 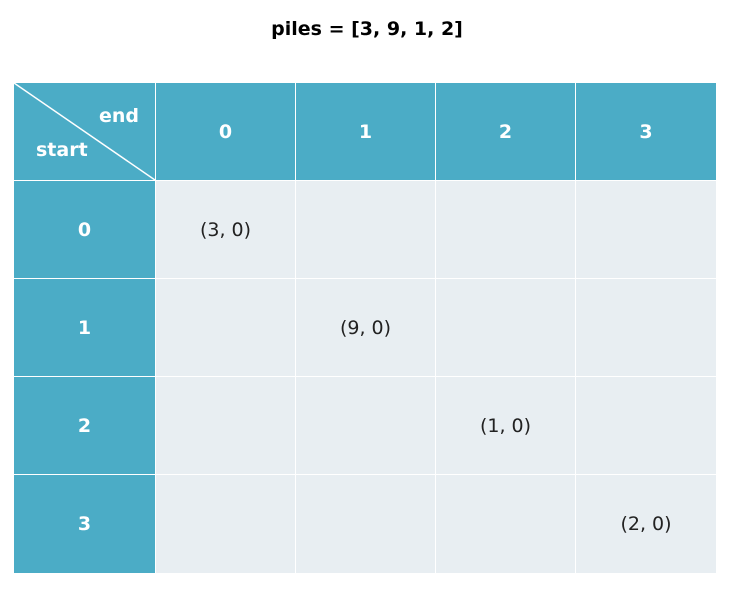 What do you see at coordinates (84, 327) in the screenshot?
I see `row-header-1: 1` at bounding box center [84, 327].